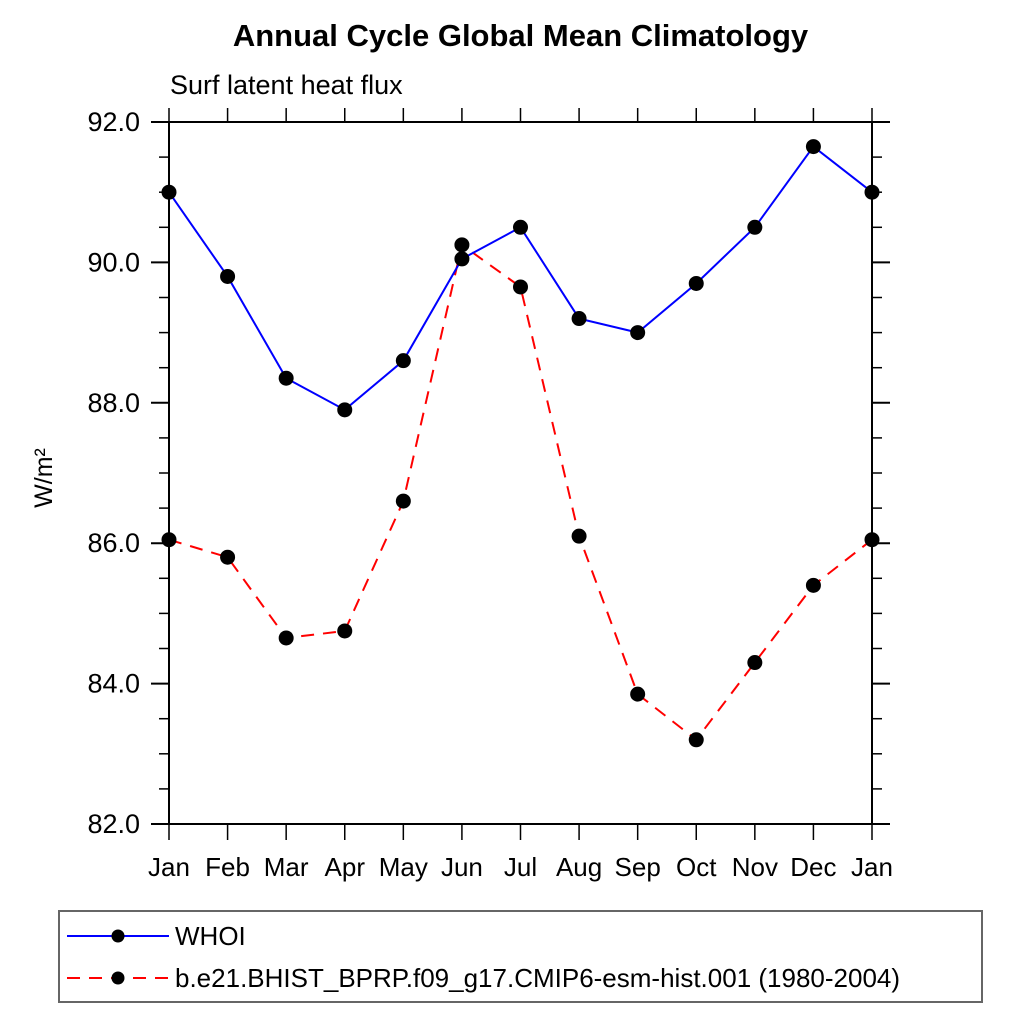 This screenshot has height=1024, width=1024. I want to click on x-tick-label: Oct, so click(696, 867).